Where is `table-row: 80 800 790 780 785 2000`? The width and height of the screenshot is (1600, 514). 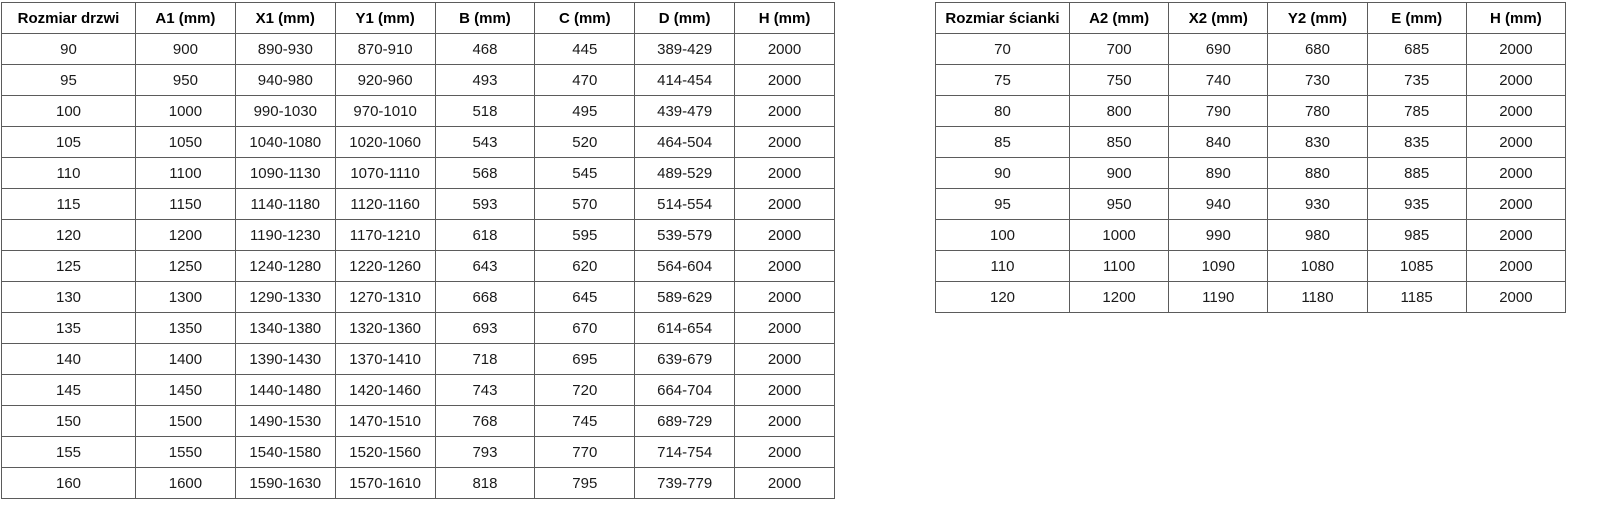
table-row: 80 800 790 780 785 2000 is located at coordinates (1251, 111).